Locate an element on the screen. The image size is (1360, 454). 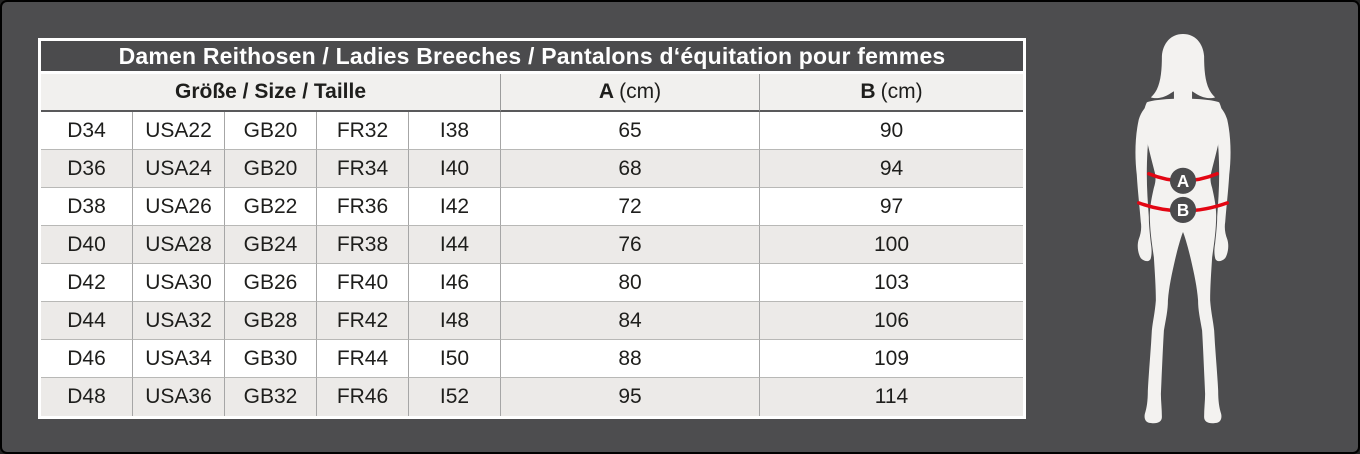
cell-size-de: D38 is located at coordinates (87, 207).